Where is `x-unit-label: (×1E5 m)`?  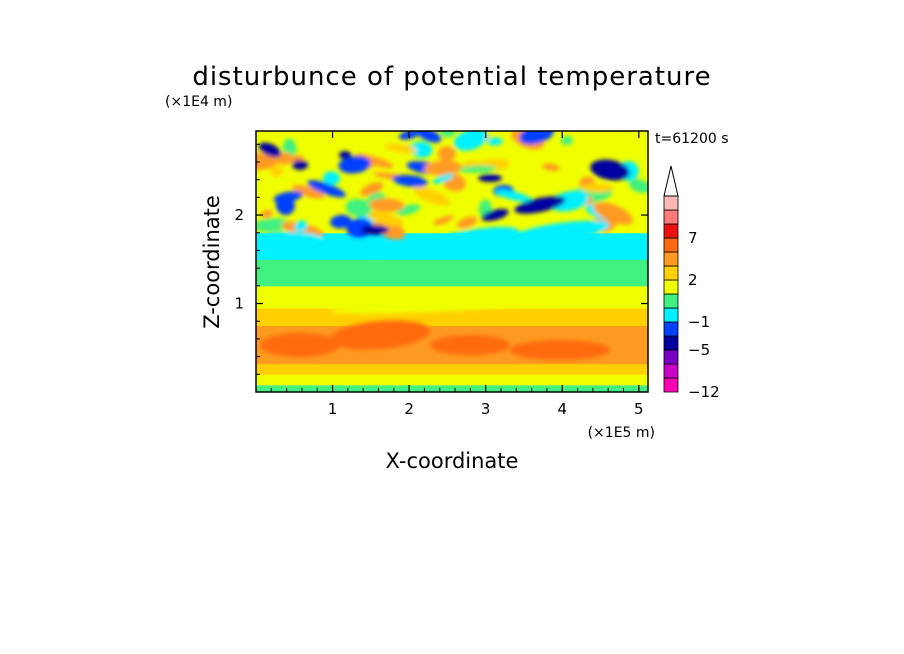 x-unit-label: (×1E5 m) is located at coordinates (621, 433).